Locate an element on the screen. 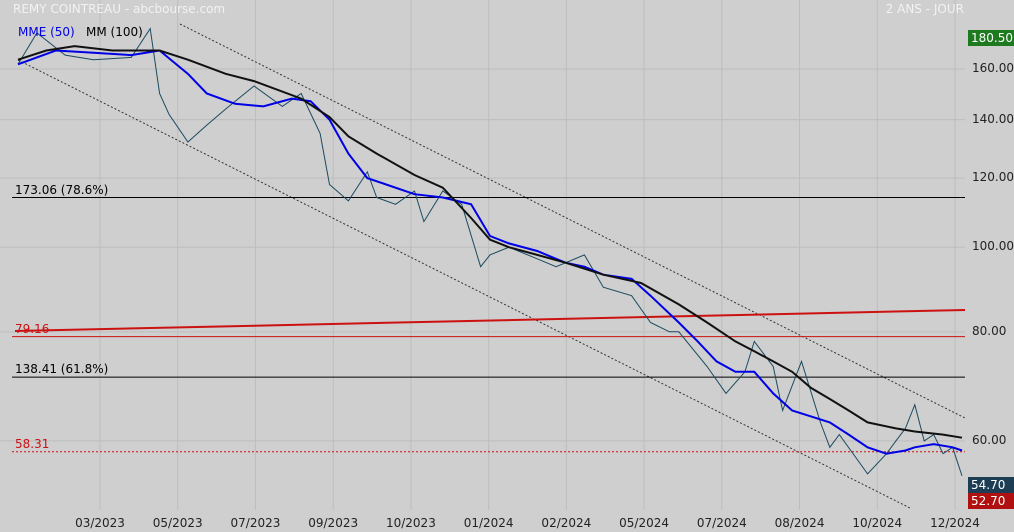 The height and width of the screenshot is (532, 1014). x-tick-label: 03/2023 is located at coordinates (100, 523).